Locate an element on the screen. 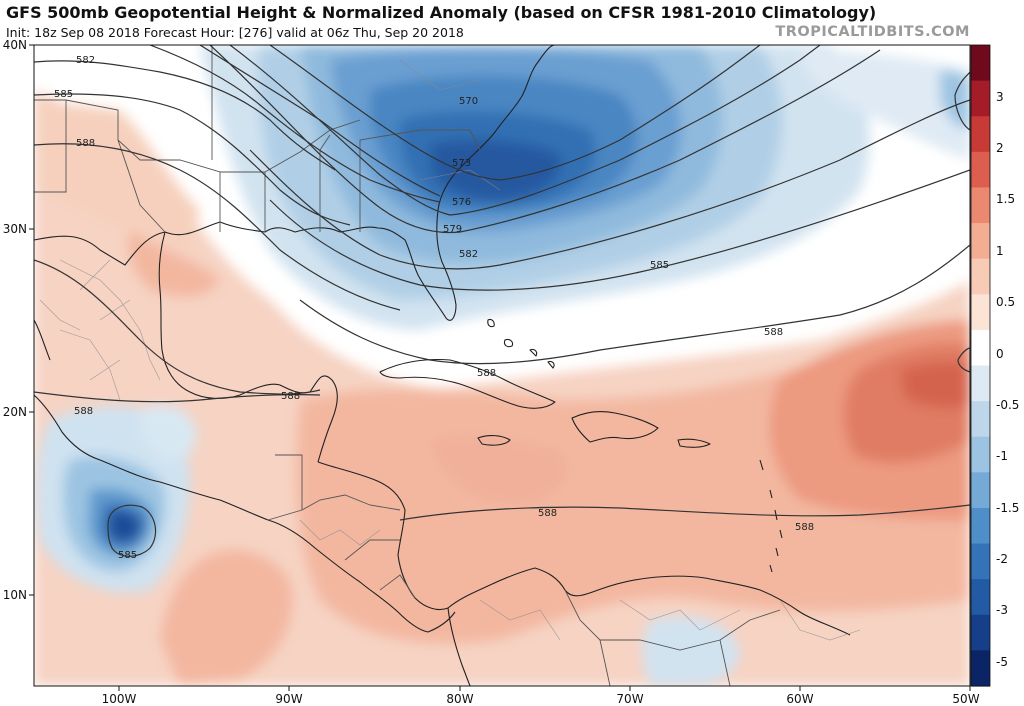 Image resolution: width=1024 pixels, height=706 pixels. colorbar-frame is located at coordinates (980, 365).